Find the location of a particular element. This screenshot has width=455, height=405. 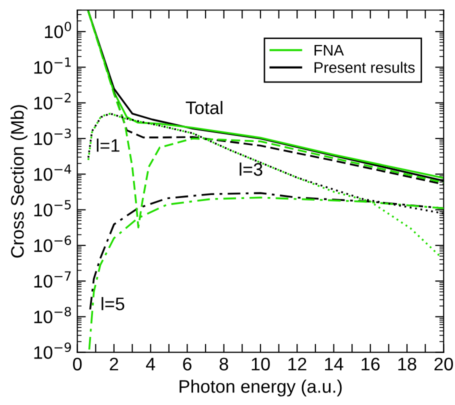

x-tick-label: 14 is located at coordinates (334, 364).